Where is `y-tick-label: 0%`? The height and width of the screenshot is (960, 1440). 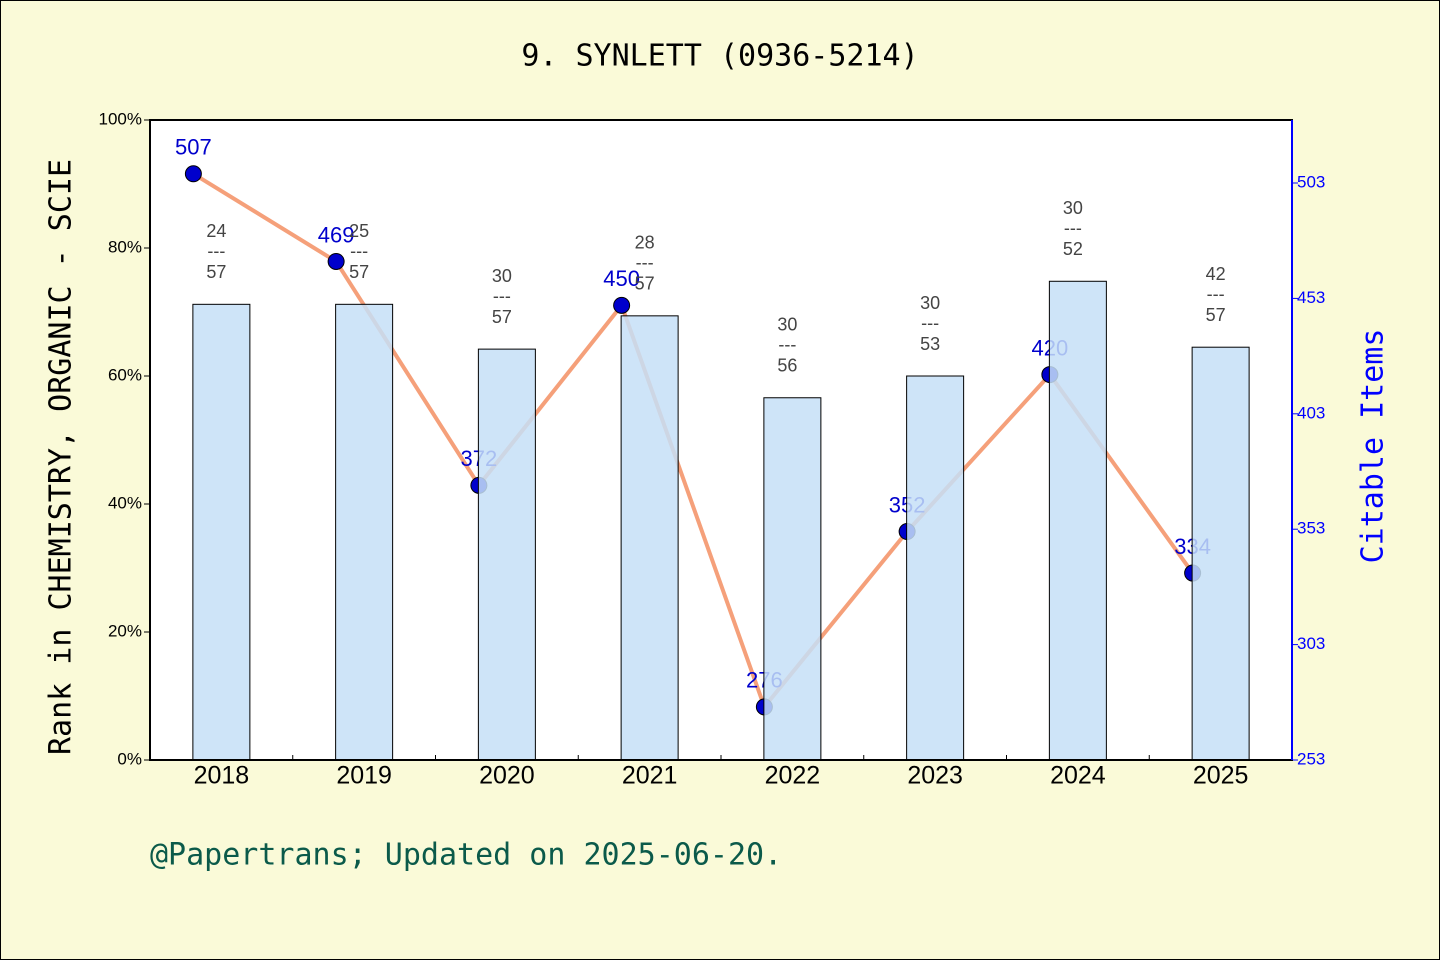
y-tick-label: 0% is located at coordinates (129, 758).